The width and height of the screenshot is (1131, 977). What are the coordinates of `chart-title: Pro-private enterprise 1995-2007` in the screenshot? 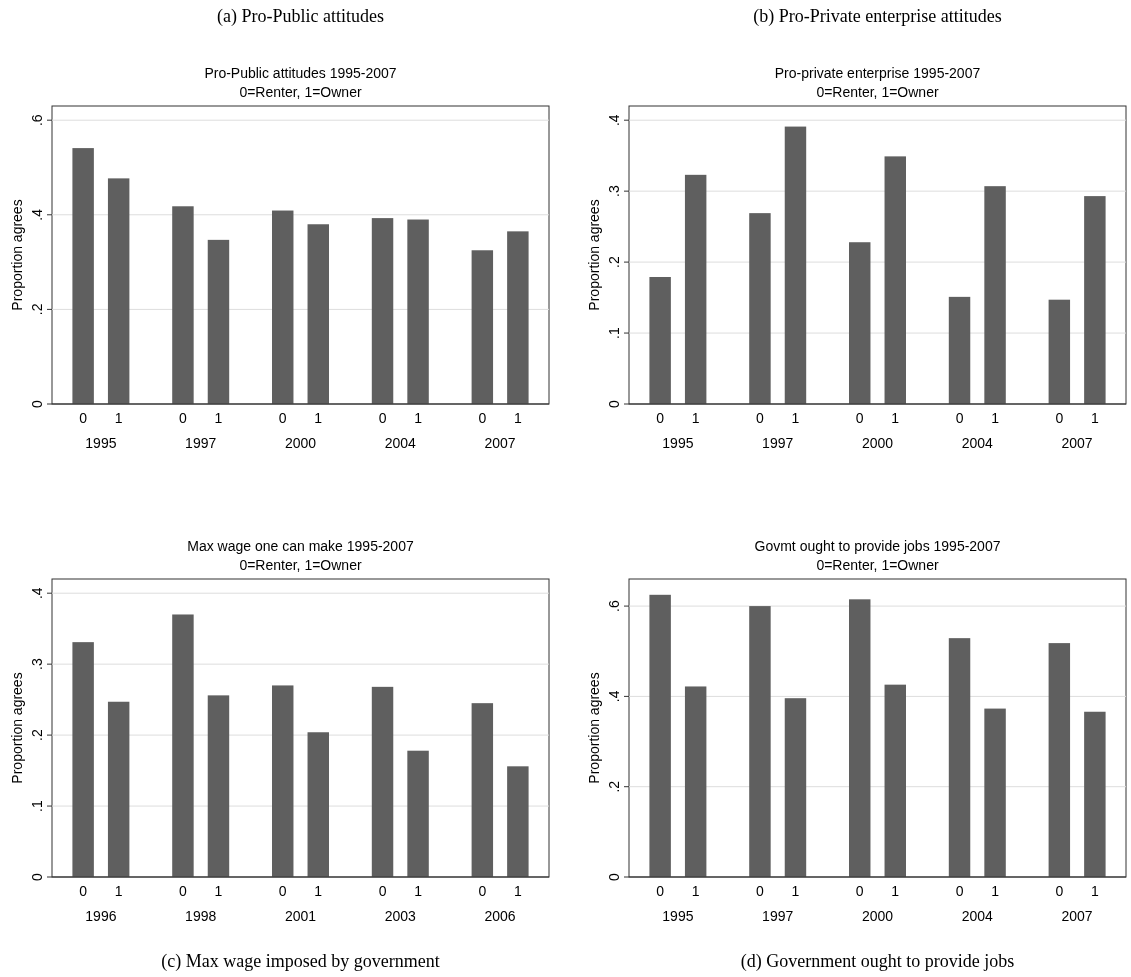 It's located at (877, 73).